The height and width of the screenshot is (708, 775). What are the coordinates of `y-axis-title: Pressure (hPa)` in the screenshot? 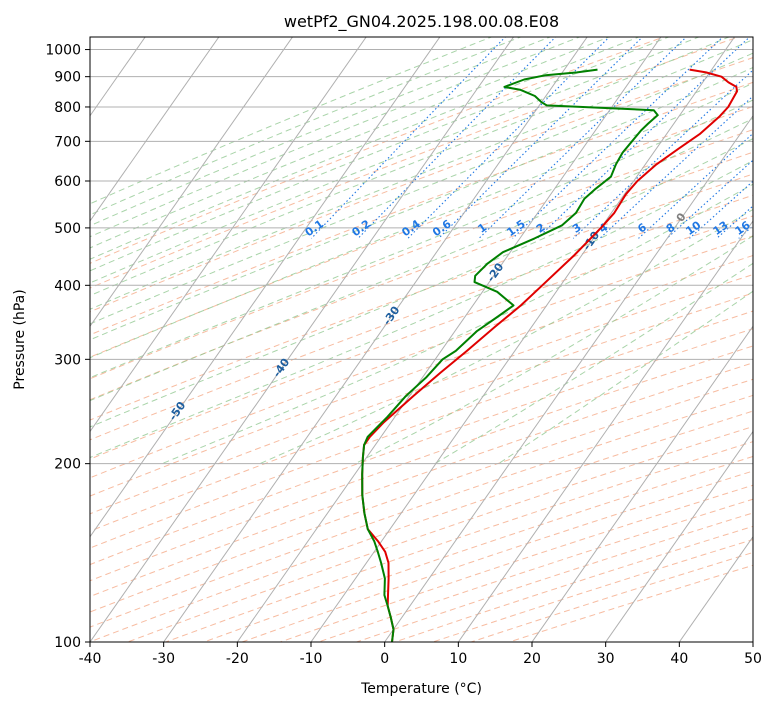 It's located at (20, 339).